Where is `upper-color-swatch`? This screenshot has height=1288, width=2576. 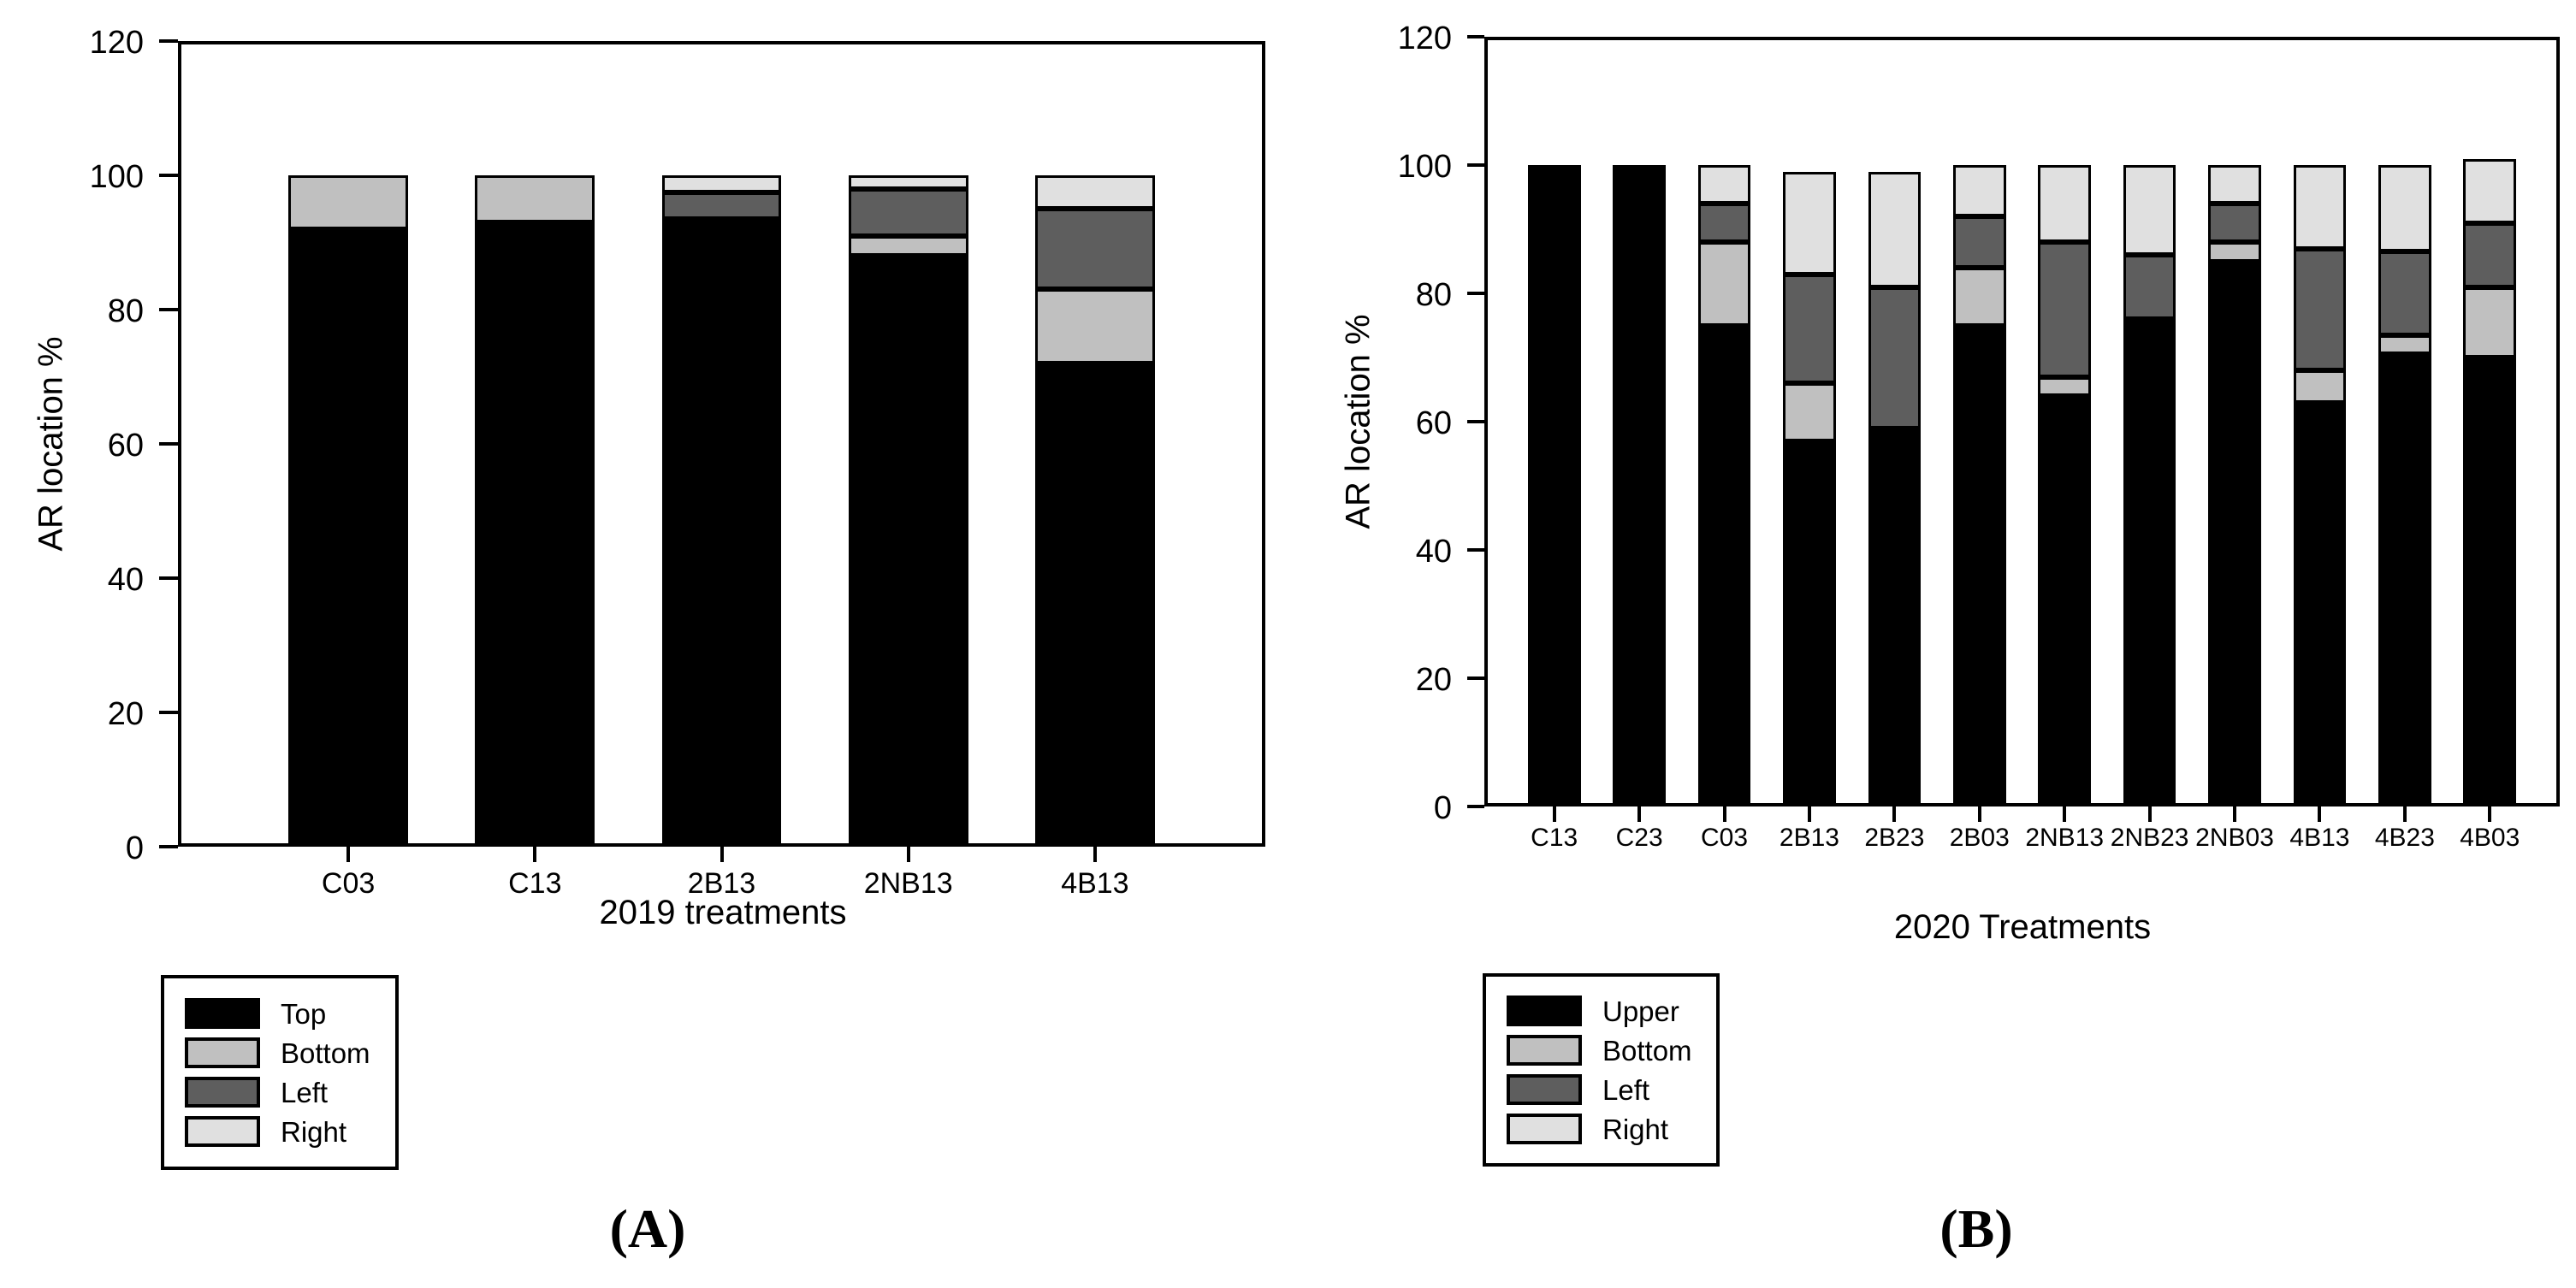 upper-color-swatch is located at coordinates (1544, 1011).